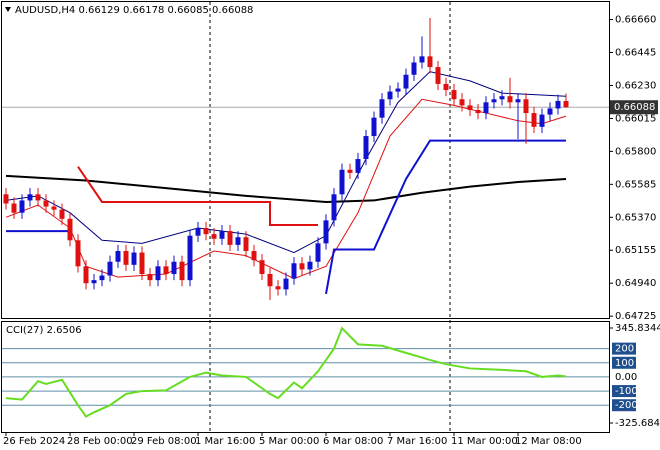 Image resolution: width=660 pixels, height=450 pixels. I want to click on x-tick-label: 11 Mar 00:00, so click(484, 441).